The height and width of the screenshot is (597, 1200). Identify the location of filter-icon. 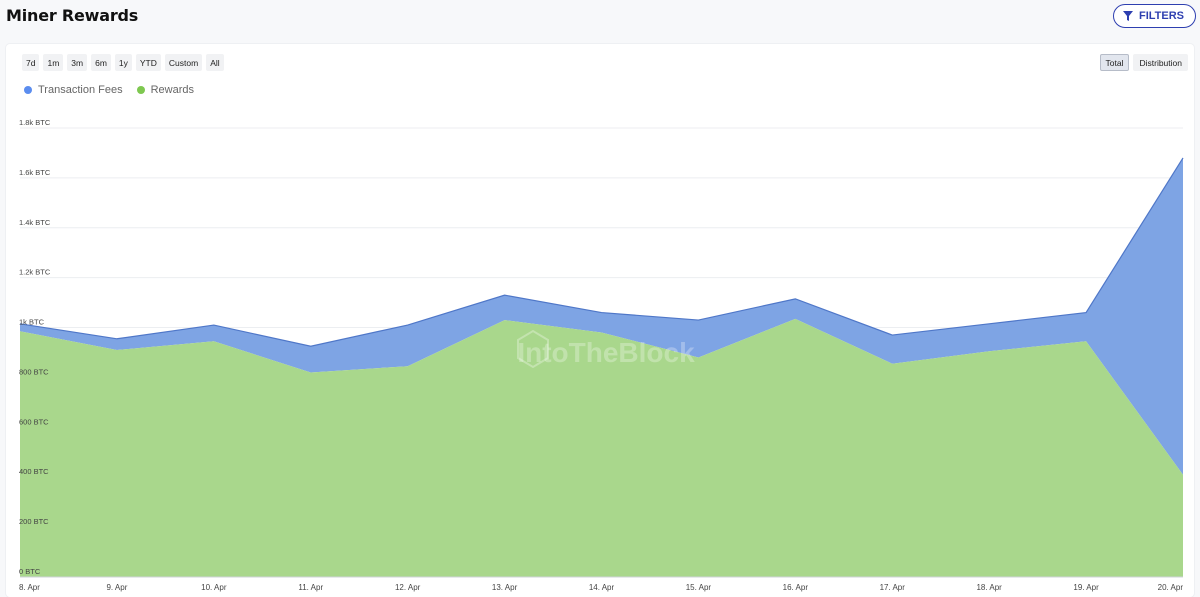
(1127, 16).